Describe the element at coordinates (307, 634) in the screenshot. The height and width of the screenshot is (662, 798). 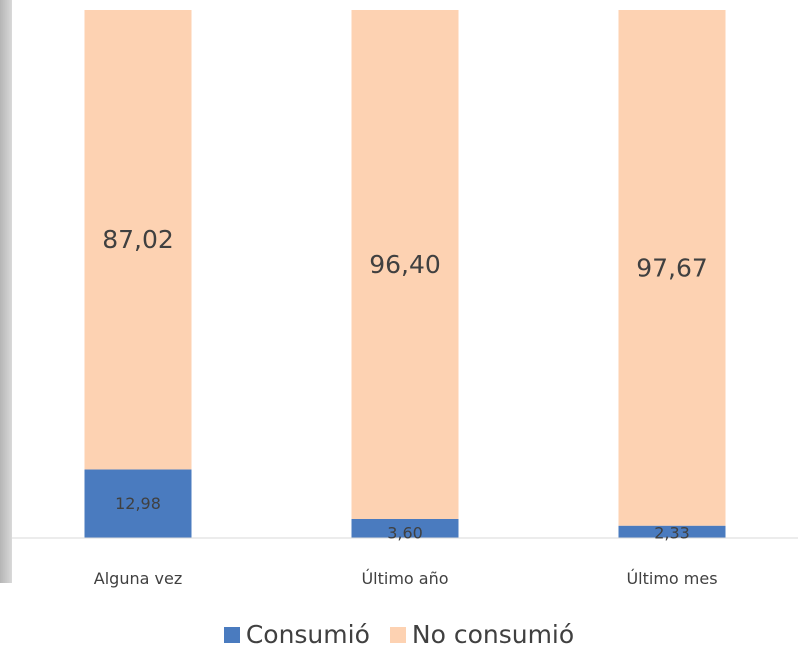
I see `legend-label-consumio: Consumió` at that location.